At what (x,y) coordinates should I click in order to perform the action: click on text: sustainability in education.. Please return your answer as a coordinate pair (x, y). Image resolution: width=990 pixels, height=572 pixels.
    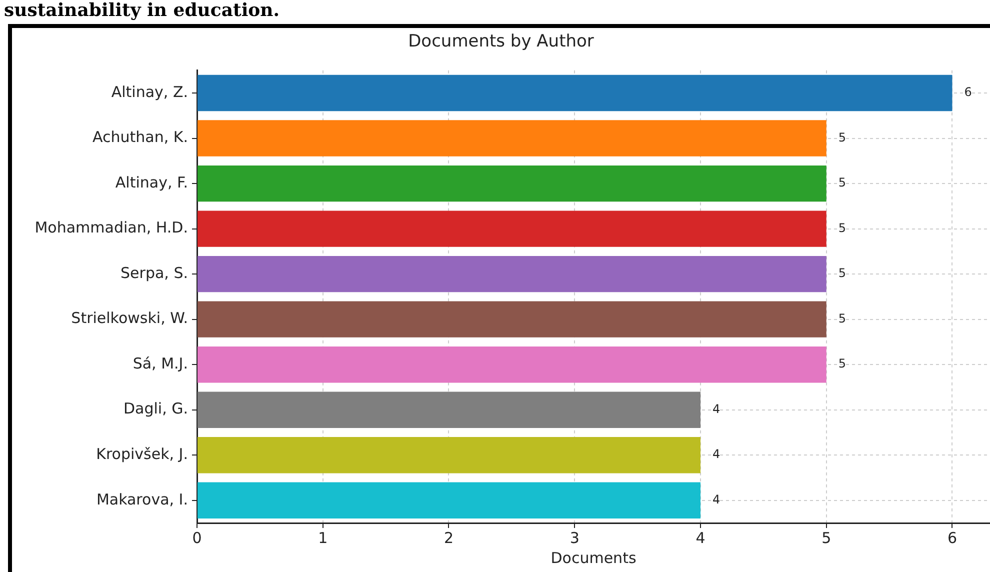
    Looking at the image, I should click on (142, 11).